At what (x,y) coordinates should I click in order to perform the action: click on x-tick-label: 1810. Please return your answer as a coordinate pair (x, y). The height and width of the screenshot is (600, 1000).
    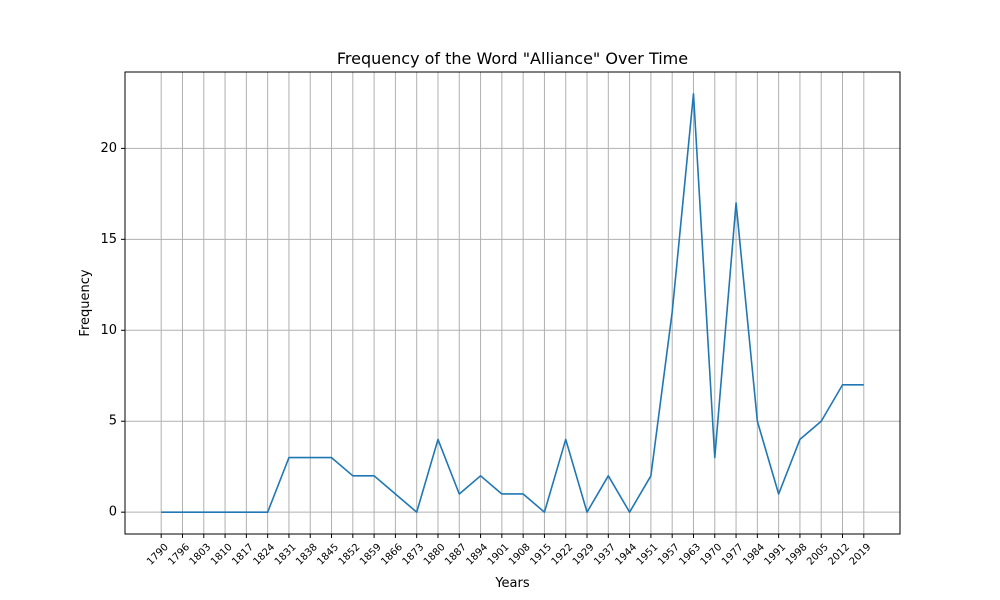
    Looking at the image, I should click on (222, 555).